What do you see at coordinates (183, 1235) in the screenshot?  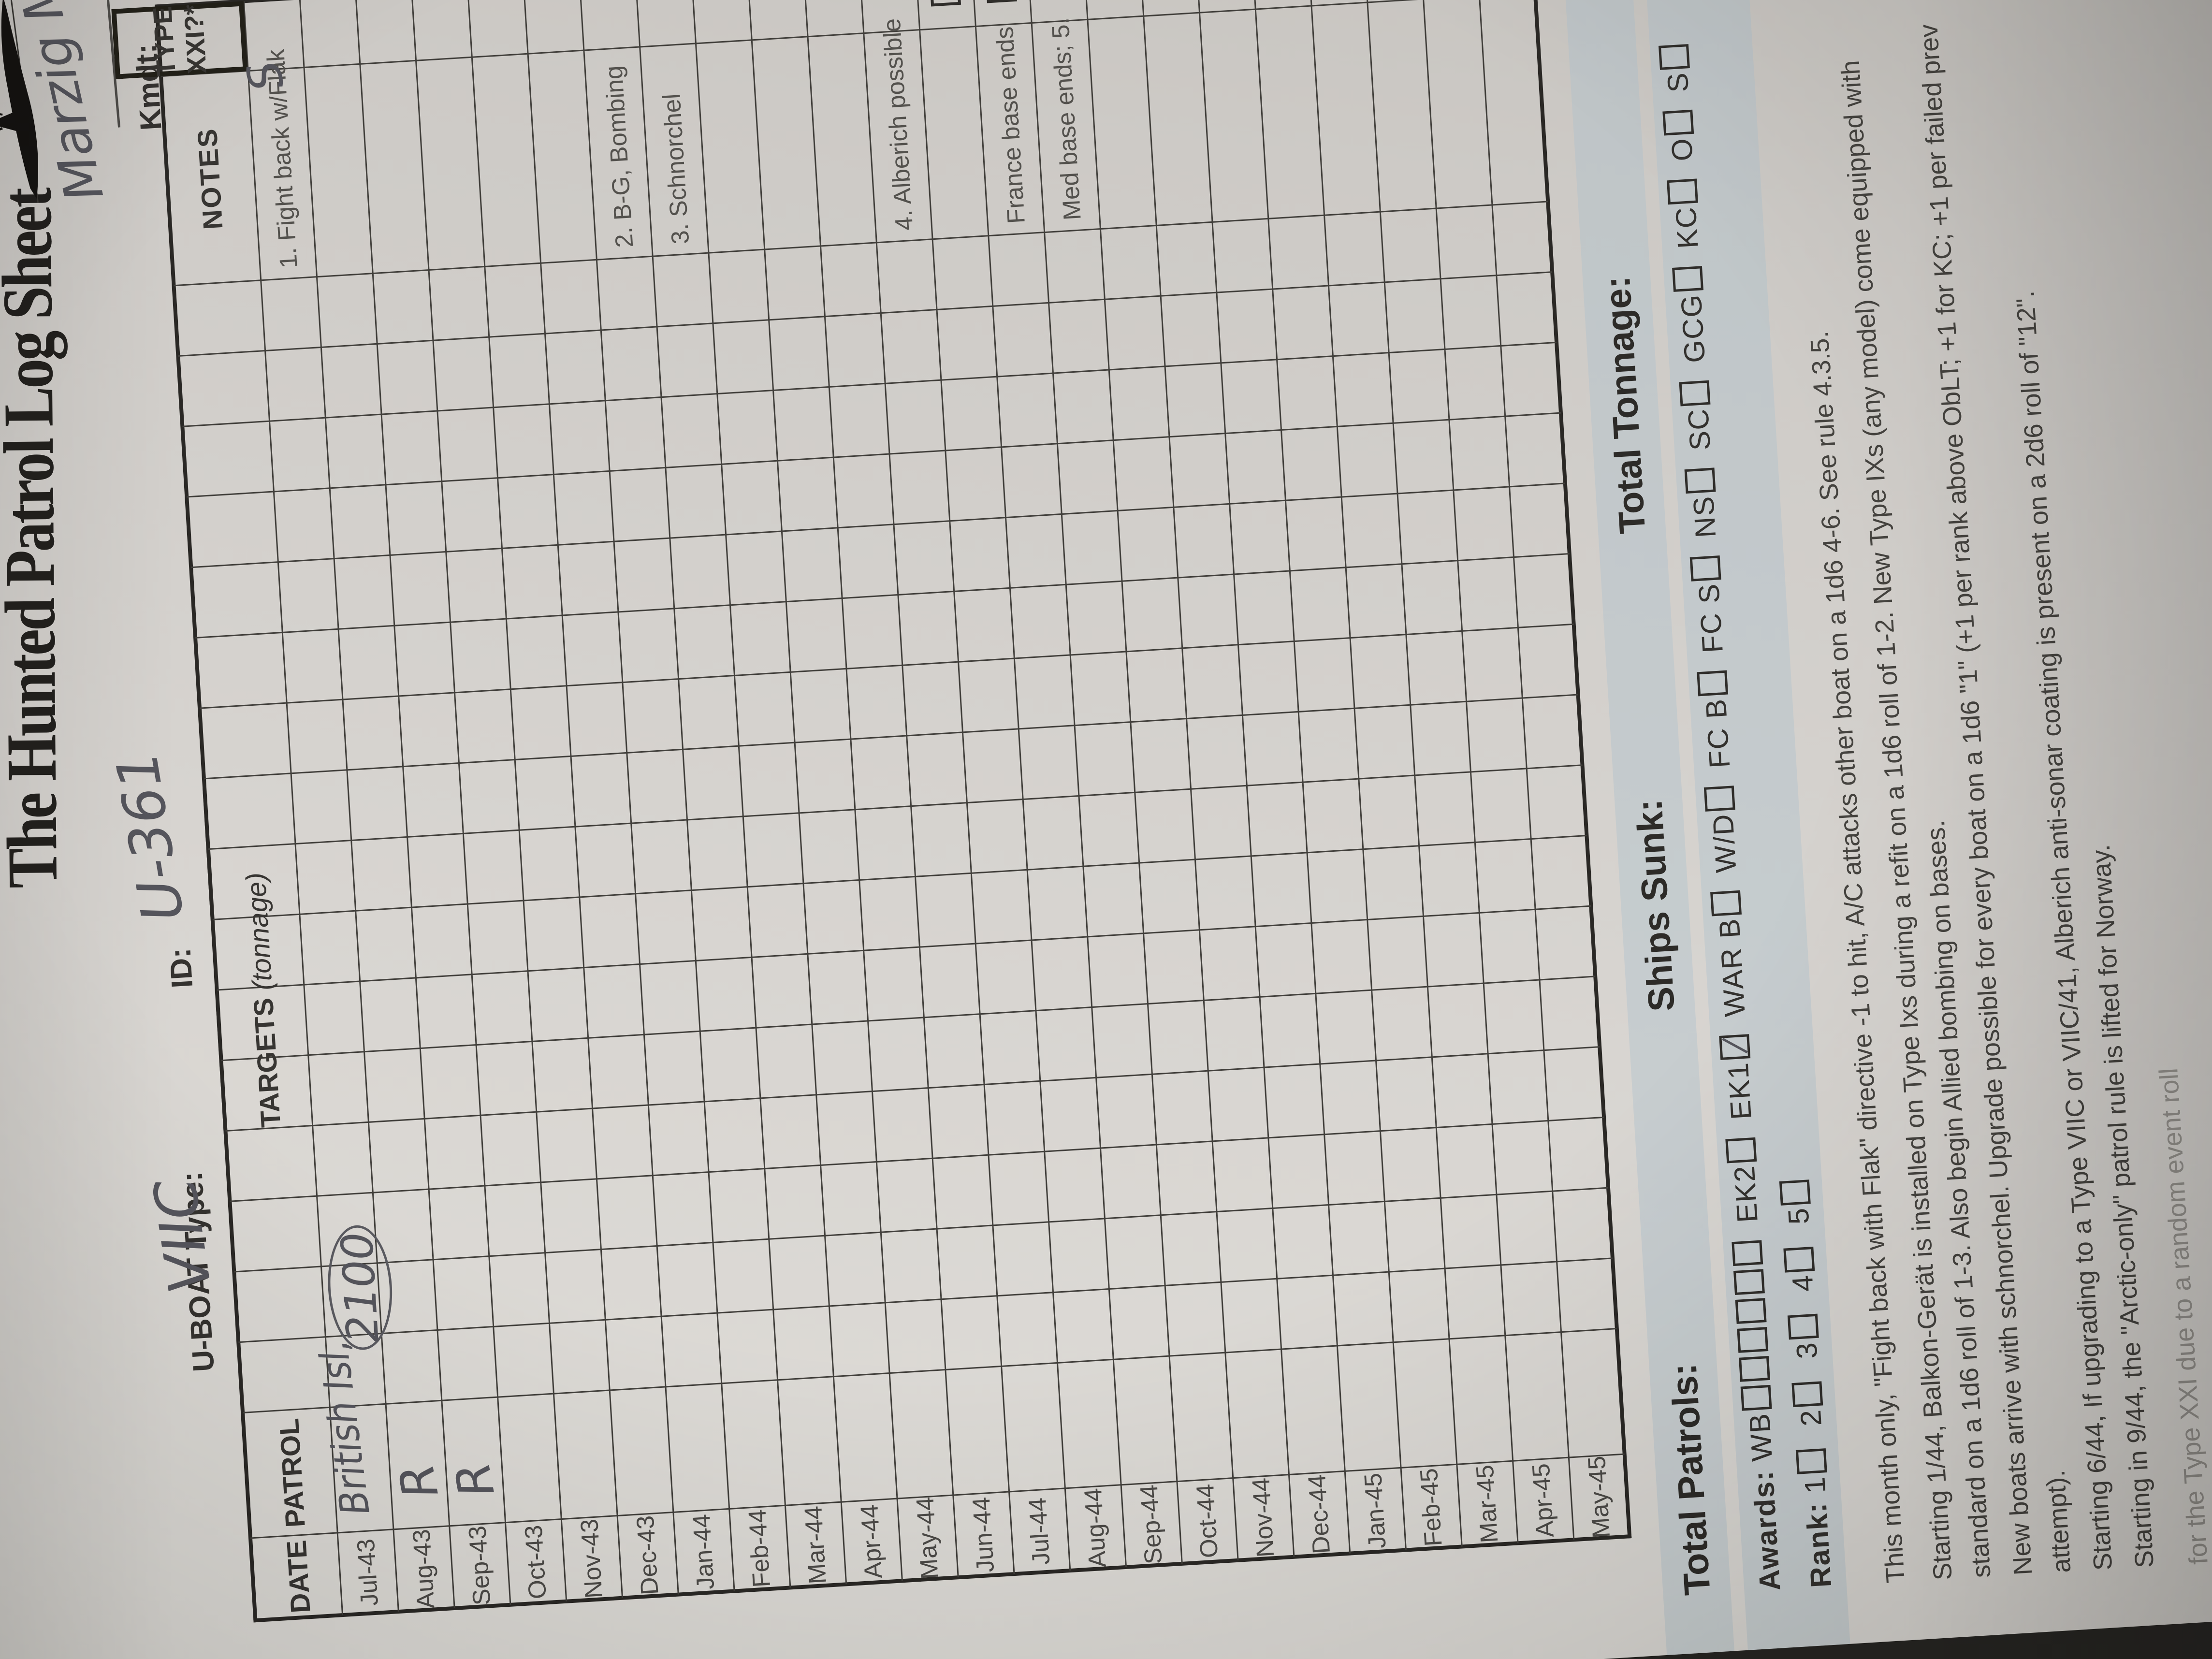 I see `uboat-type-value: VIIC` at bounding box center [183, 1235].